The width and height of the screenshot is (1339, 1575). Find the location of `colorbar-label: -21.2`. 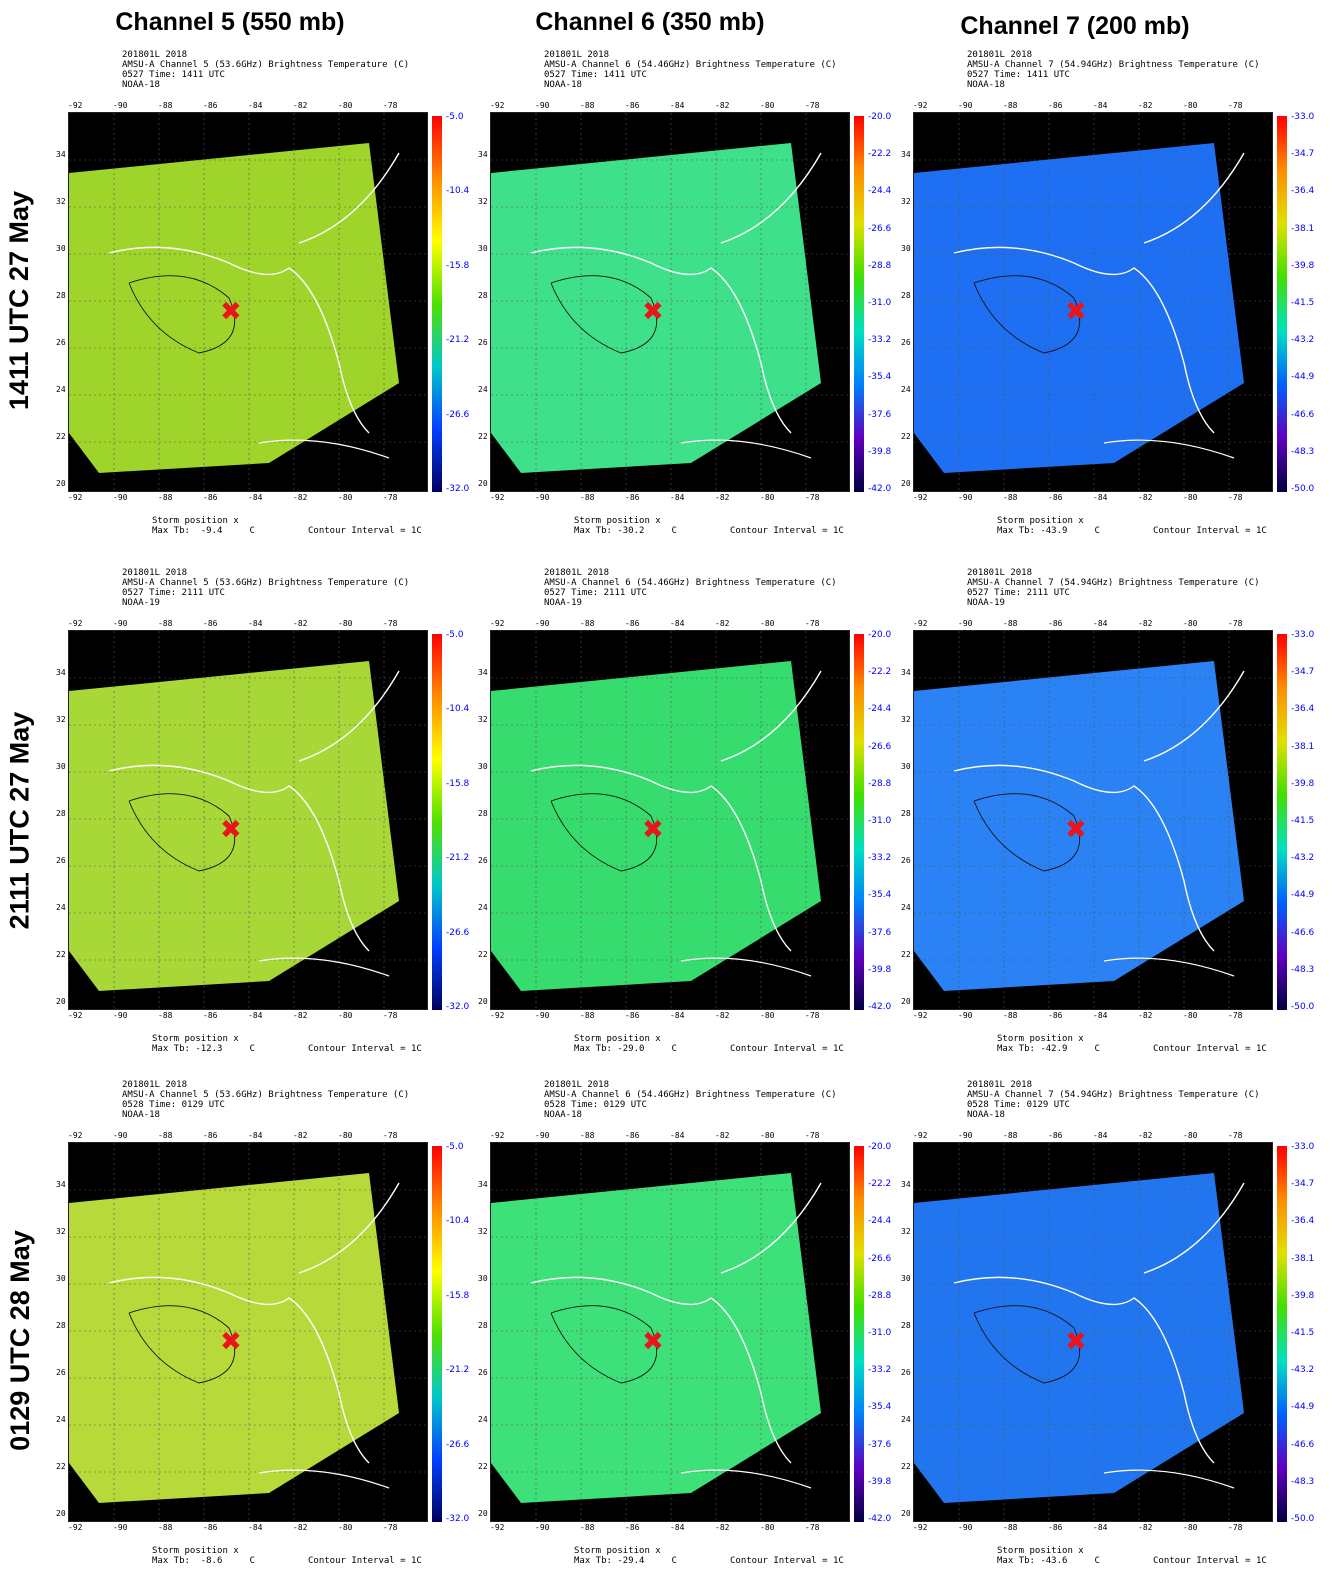

colorbar-label: -21.2 is located at coordinates (458, 858).